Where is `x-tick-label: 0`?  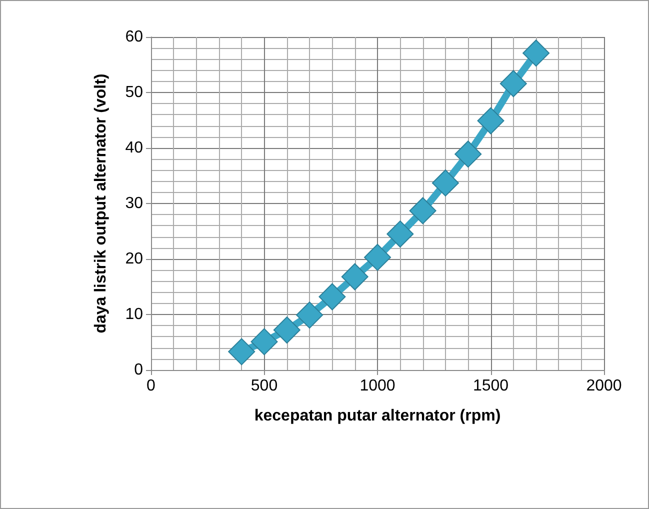
x-tick-label: 0 is located at coordinates (151, 386).